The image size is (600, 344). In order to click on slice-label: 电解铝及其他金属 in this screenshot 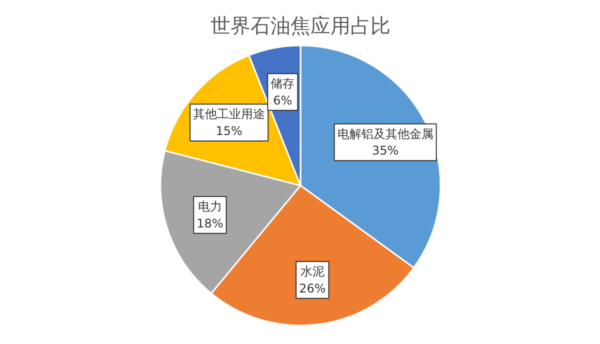, I will do `click(385, 133)`.